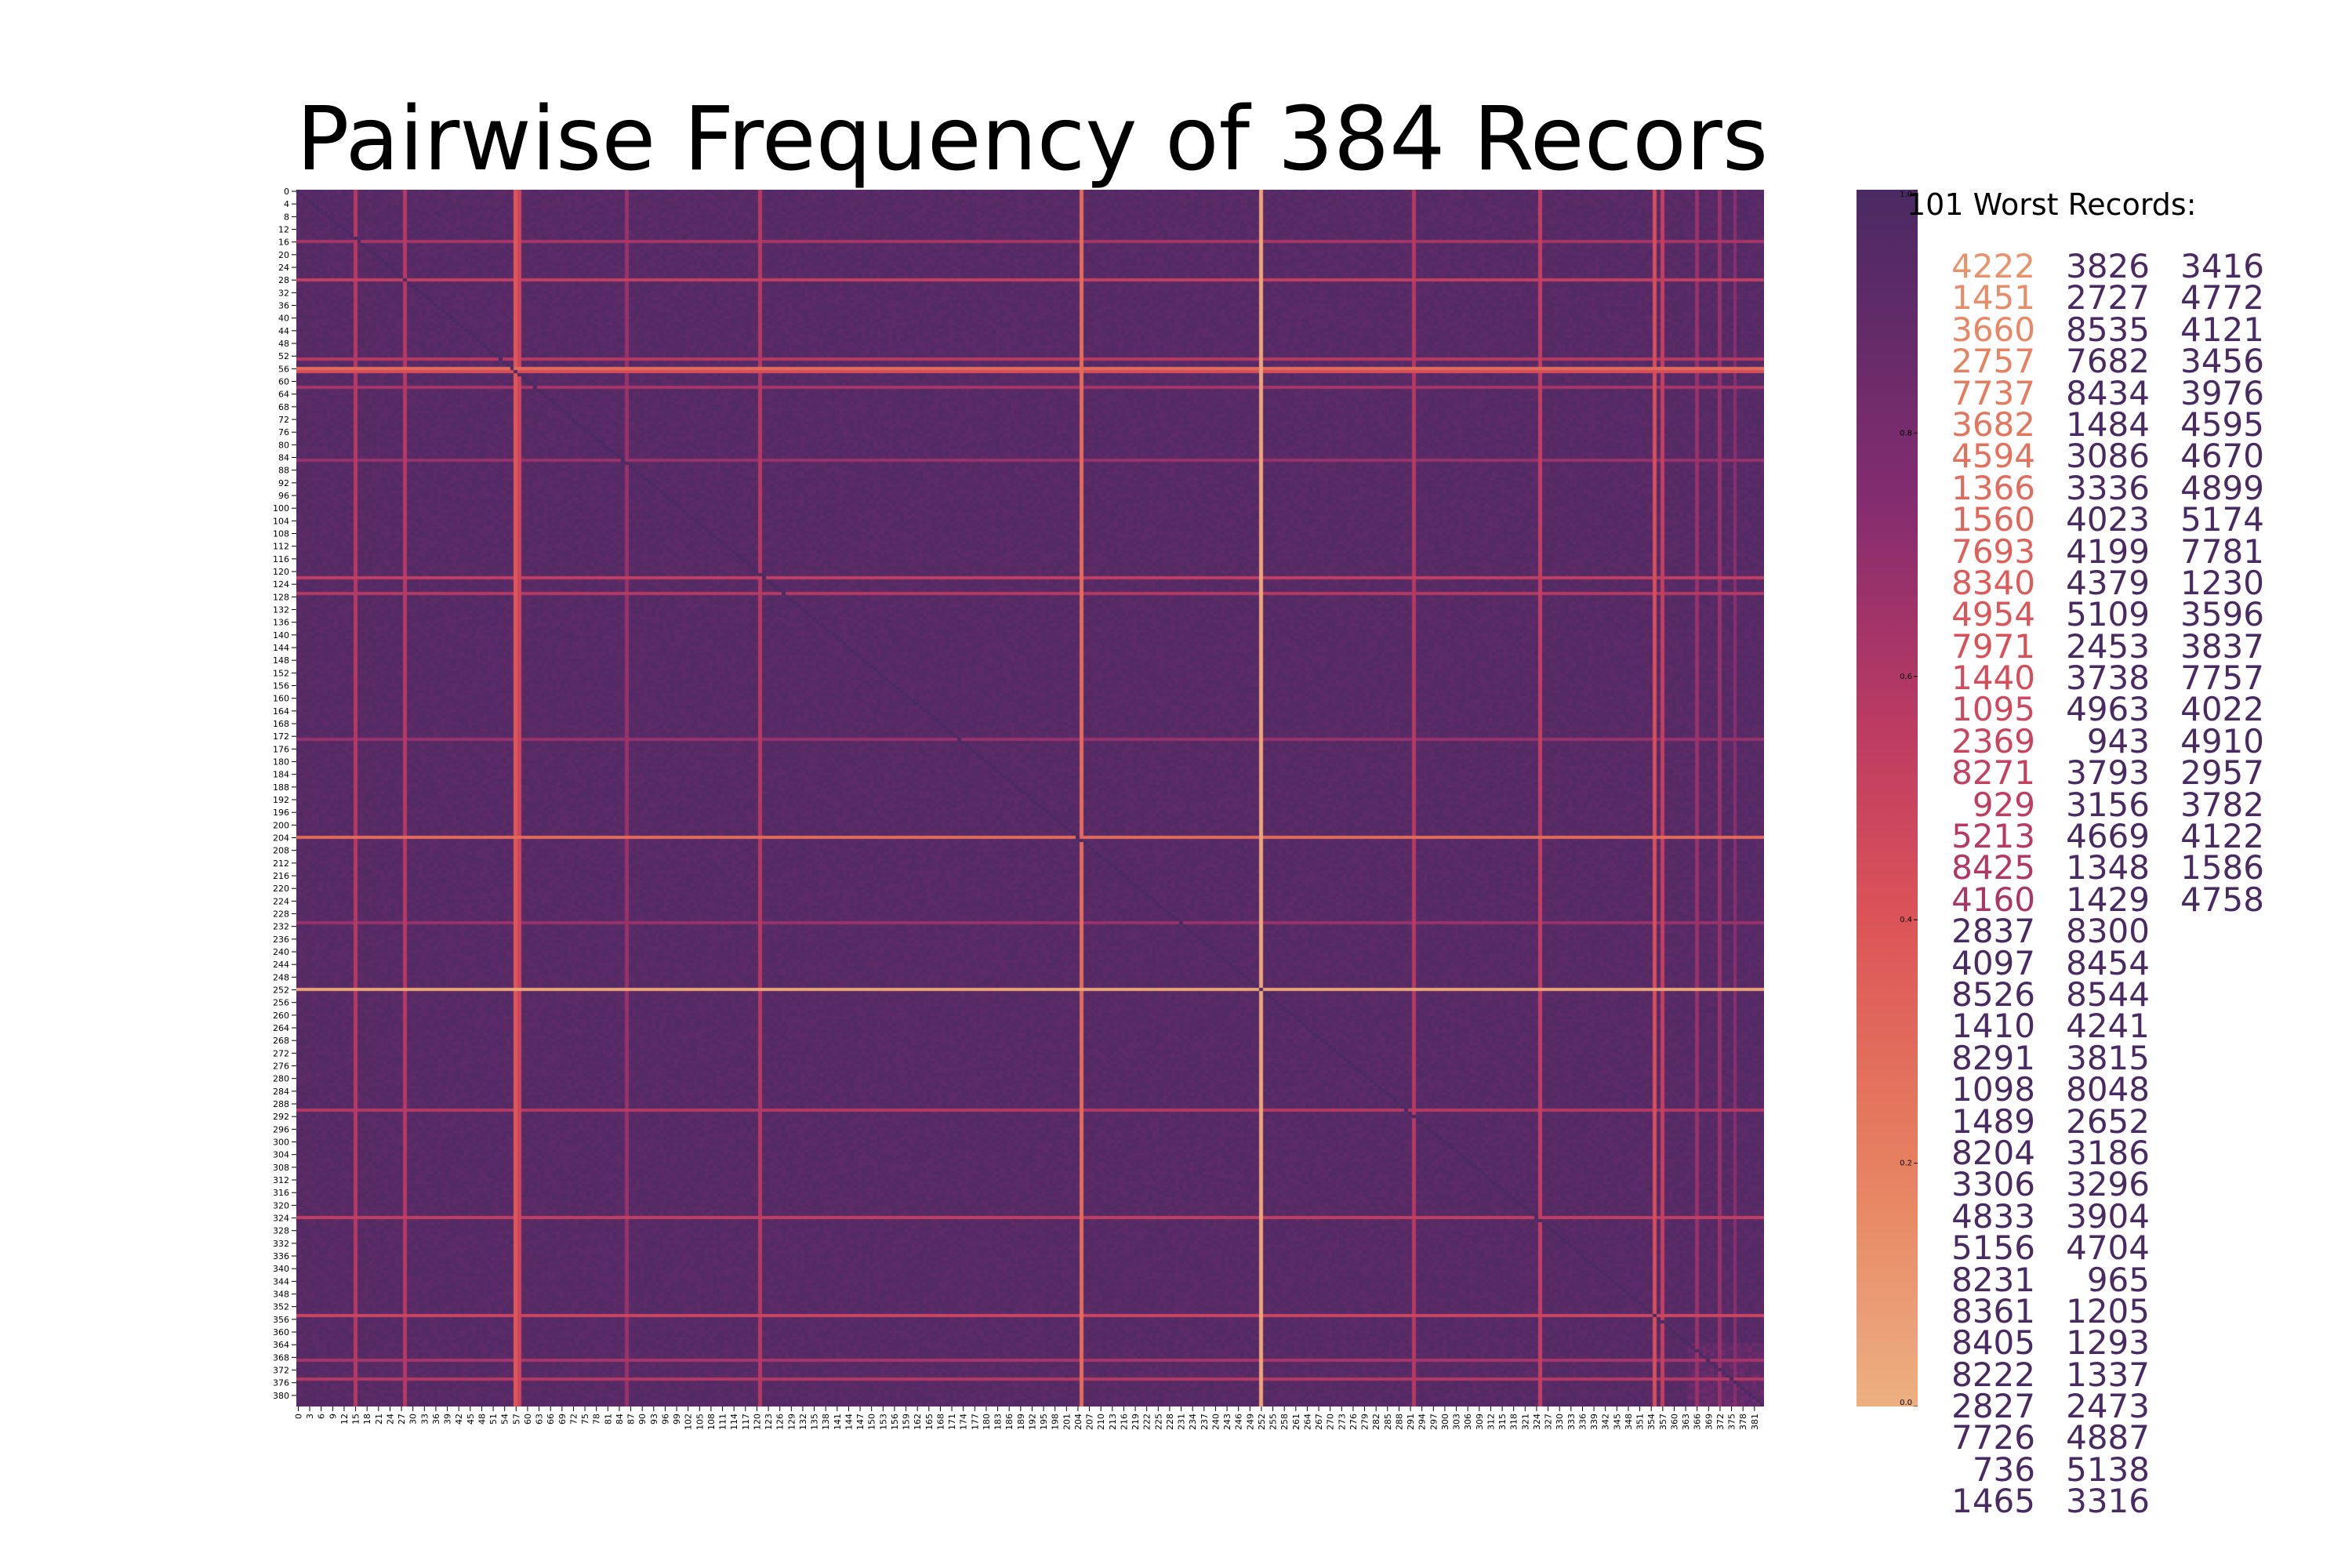 The image size is (2352, 1568). Describe the element at coordinates (1182, 1422) in the screenshot. I see `x-tick-label: 231` at that location.